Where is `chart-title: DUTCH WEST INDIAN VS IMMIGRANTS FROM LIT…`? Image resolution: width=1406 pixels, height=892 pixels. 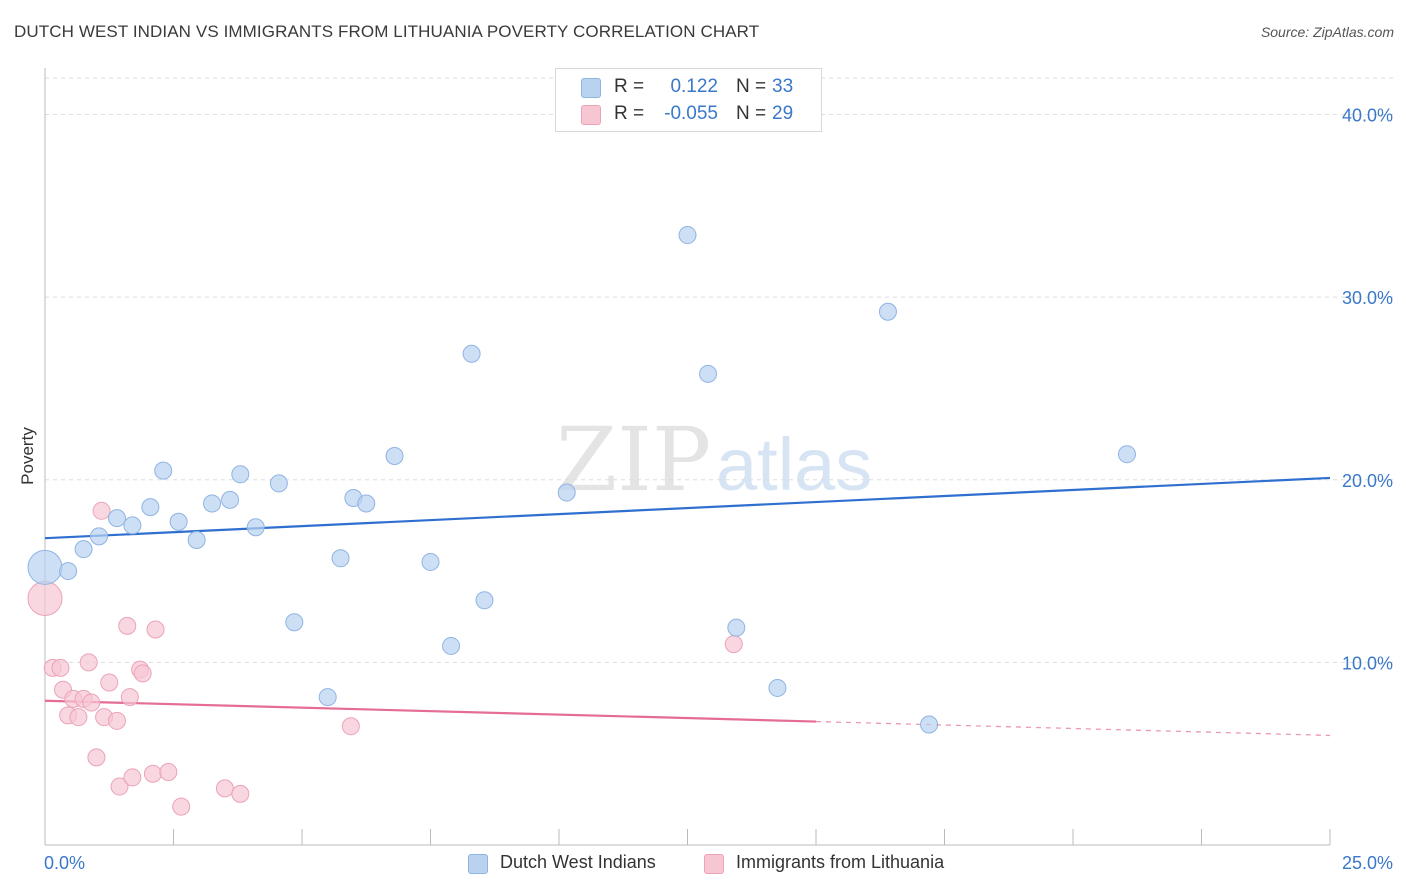 chart-title: DUTCH WEST INDIAN VS IMMIGRANTS FROM LIT… is located at coordinates (387, 31).